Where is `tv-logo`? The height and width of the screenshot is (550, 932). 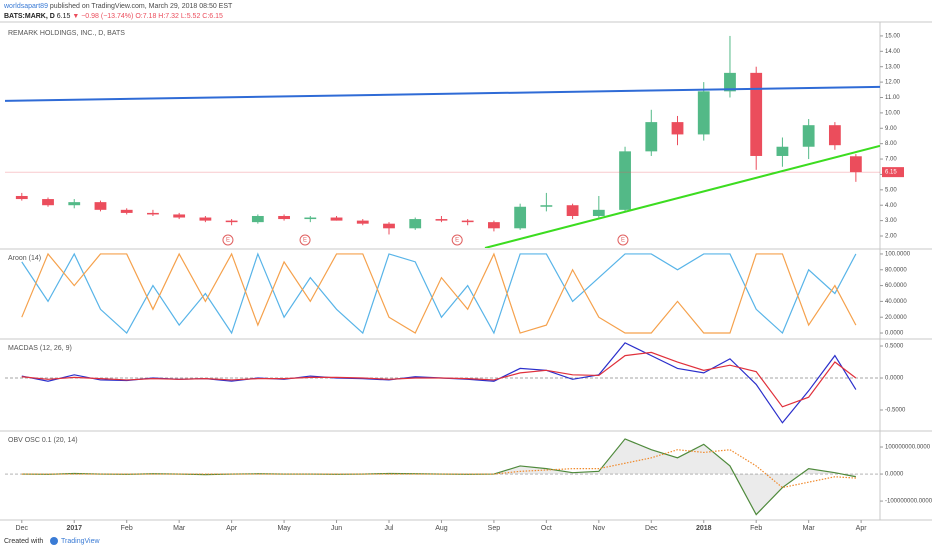 tv-logo is located at coordinates (54, 541).